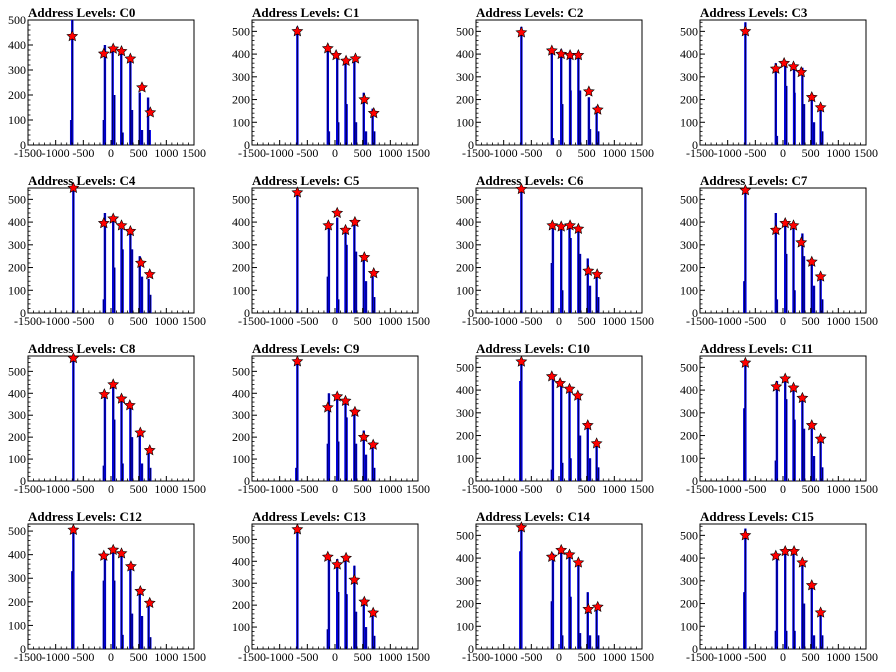 The height and width of the screenshot is (672, 896). What do you see at coordinates (756, 348) in the screenshot?
I see `chart-title: Address Levels: C11` at bounding box center [756, 348].